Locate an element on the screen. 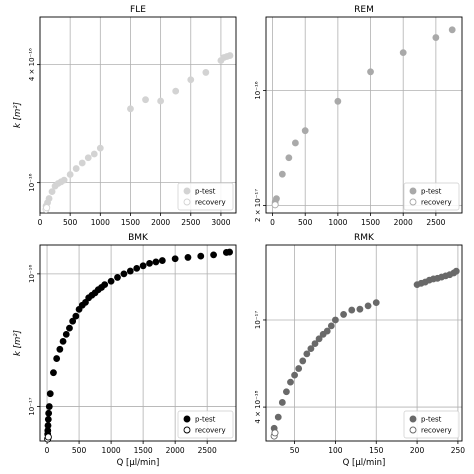  x-tick-label: 250 is located at coordinates (458, 450).